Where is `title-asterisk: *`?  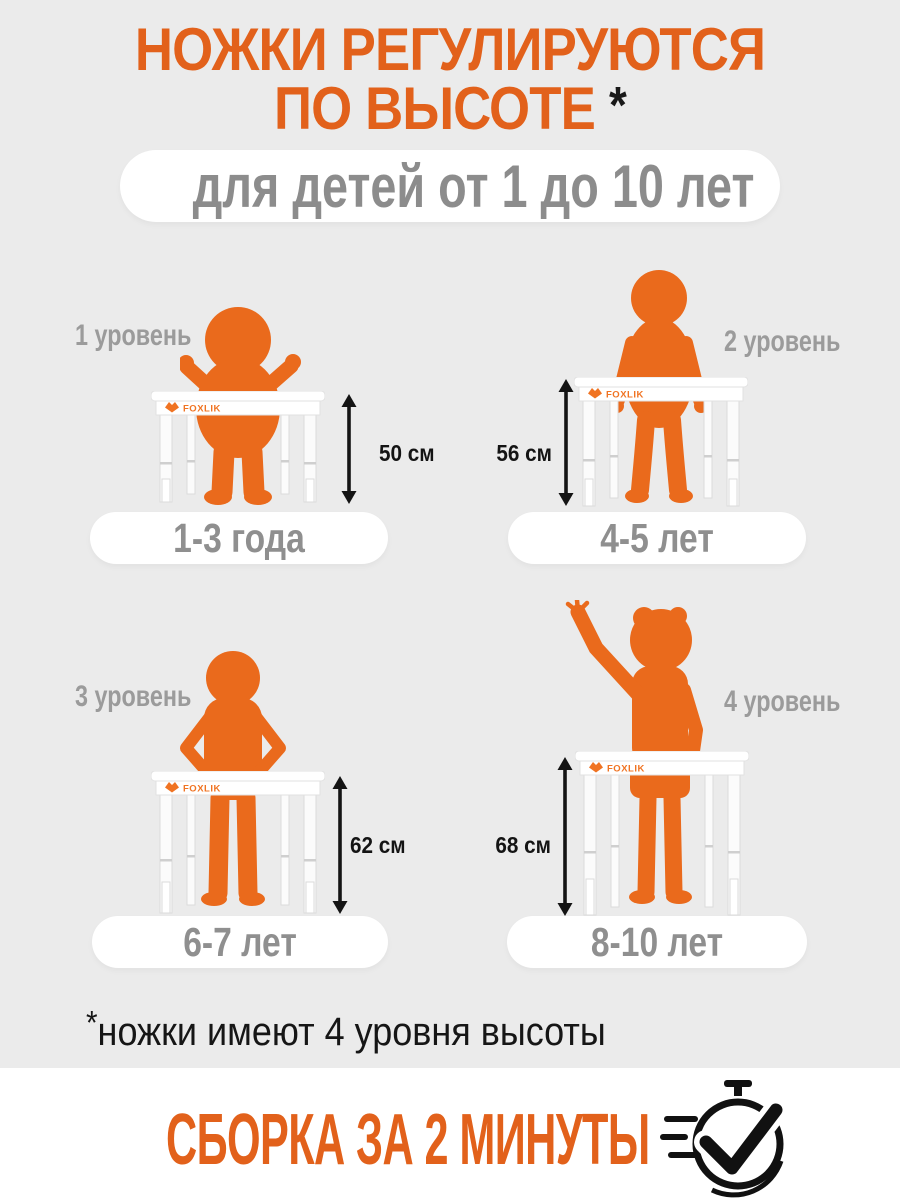 title-asterisk: * is located at coordinates (618, 106).